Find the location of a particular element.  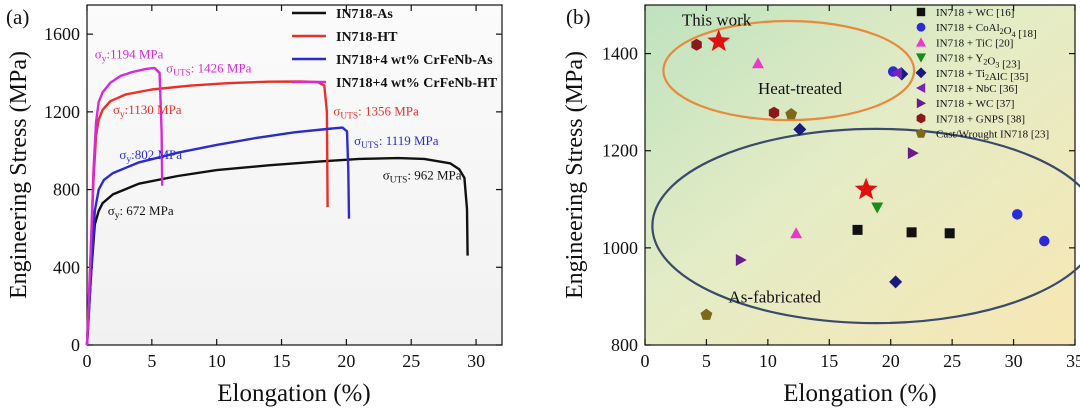

x-tick-label-b: 10 is located at coordinates (768, 361).